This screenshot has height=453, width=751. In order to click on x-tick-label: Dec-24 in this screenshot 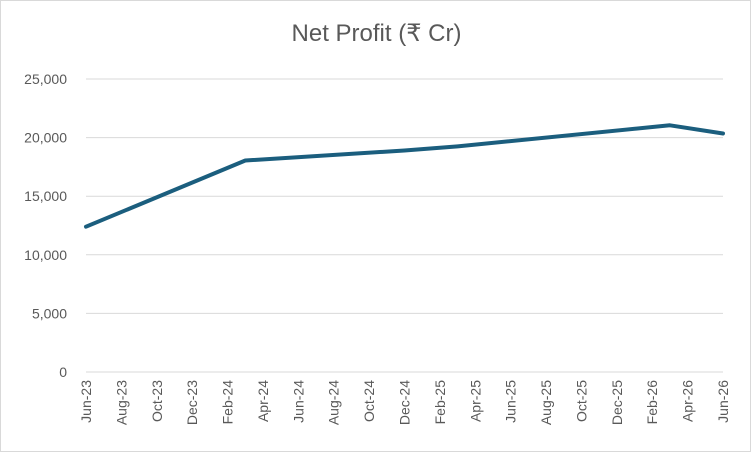, I will do `click(405, 402)`.